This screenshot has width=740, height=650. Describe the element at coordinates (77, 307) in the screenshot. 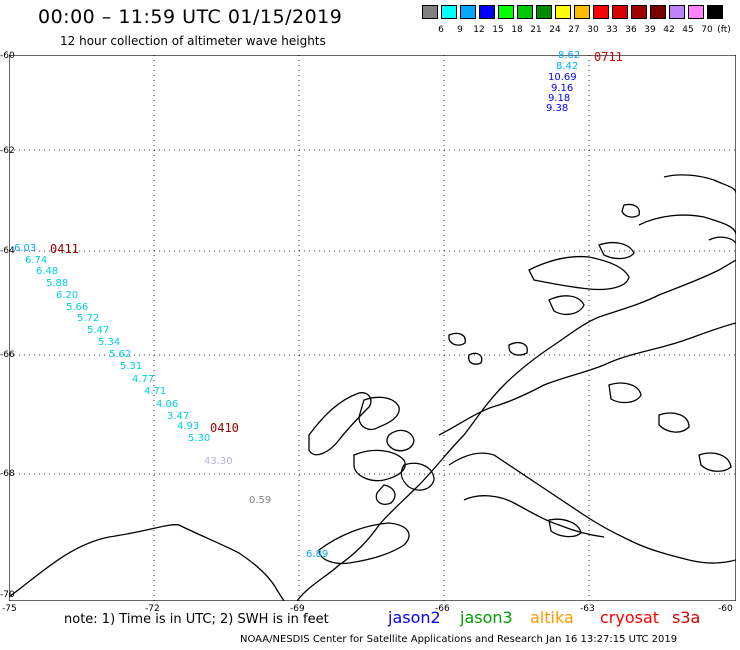

I see `swh-observation: 5.66` at that location.